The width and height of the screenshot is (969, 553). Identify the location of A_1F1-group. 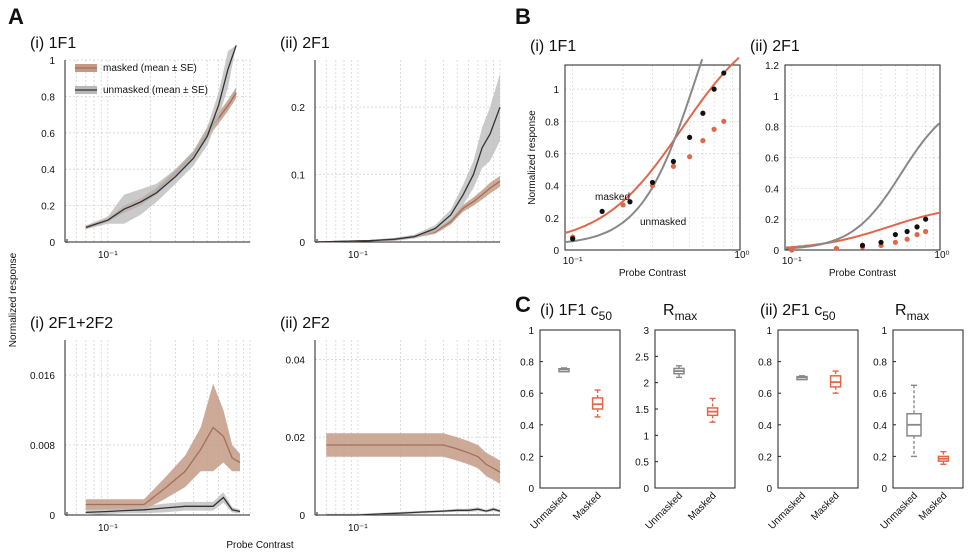
(157, 144).